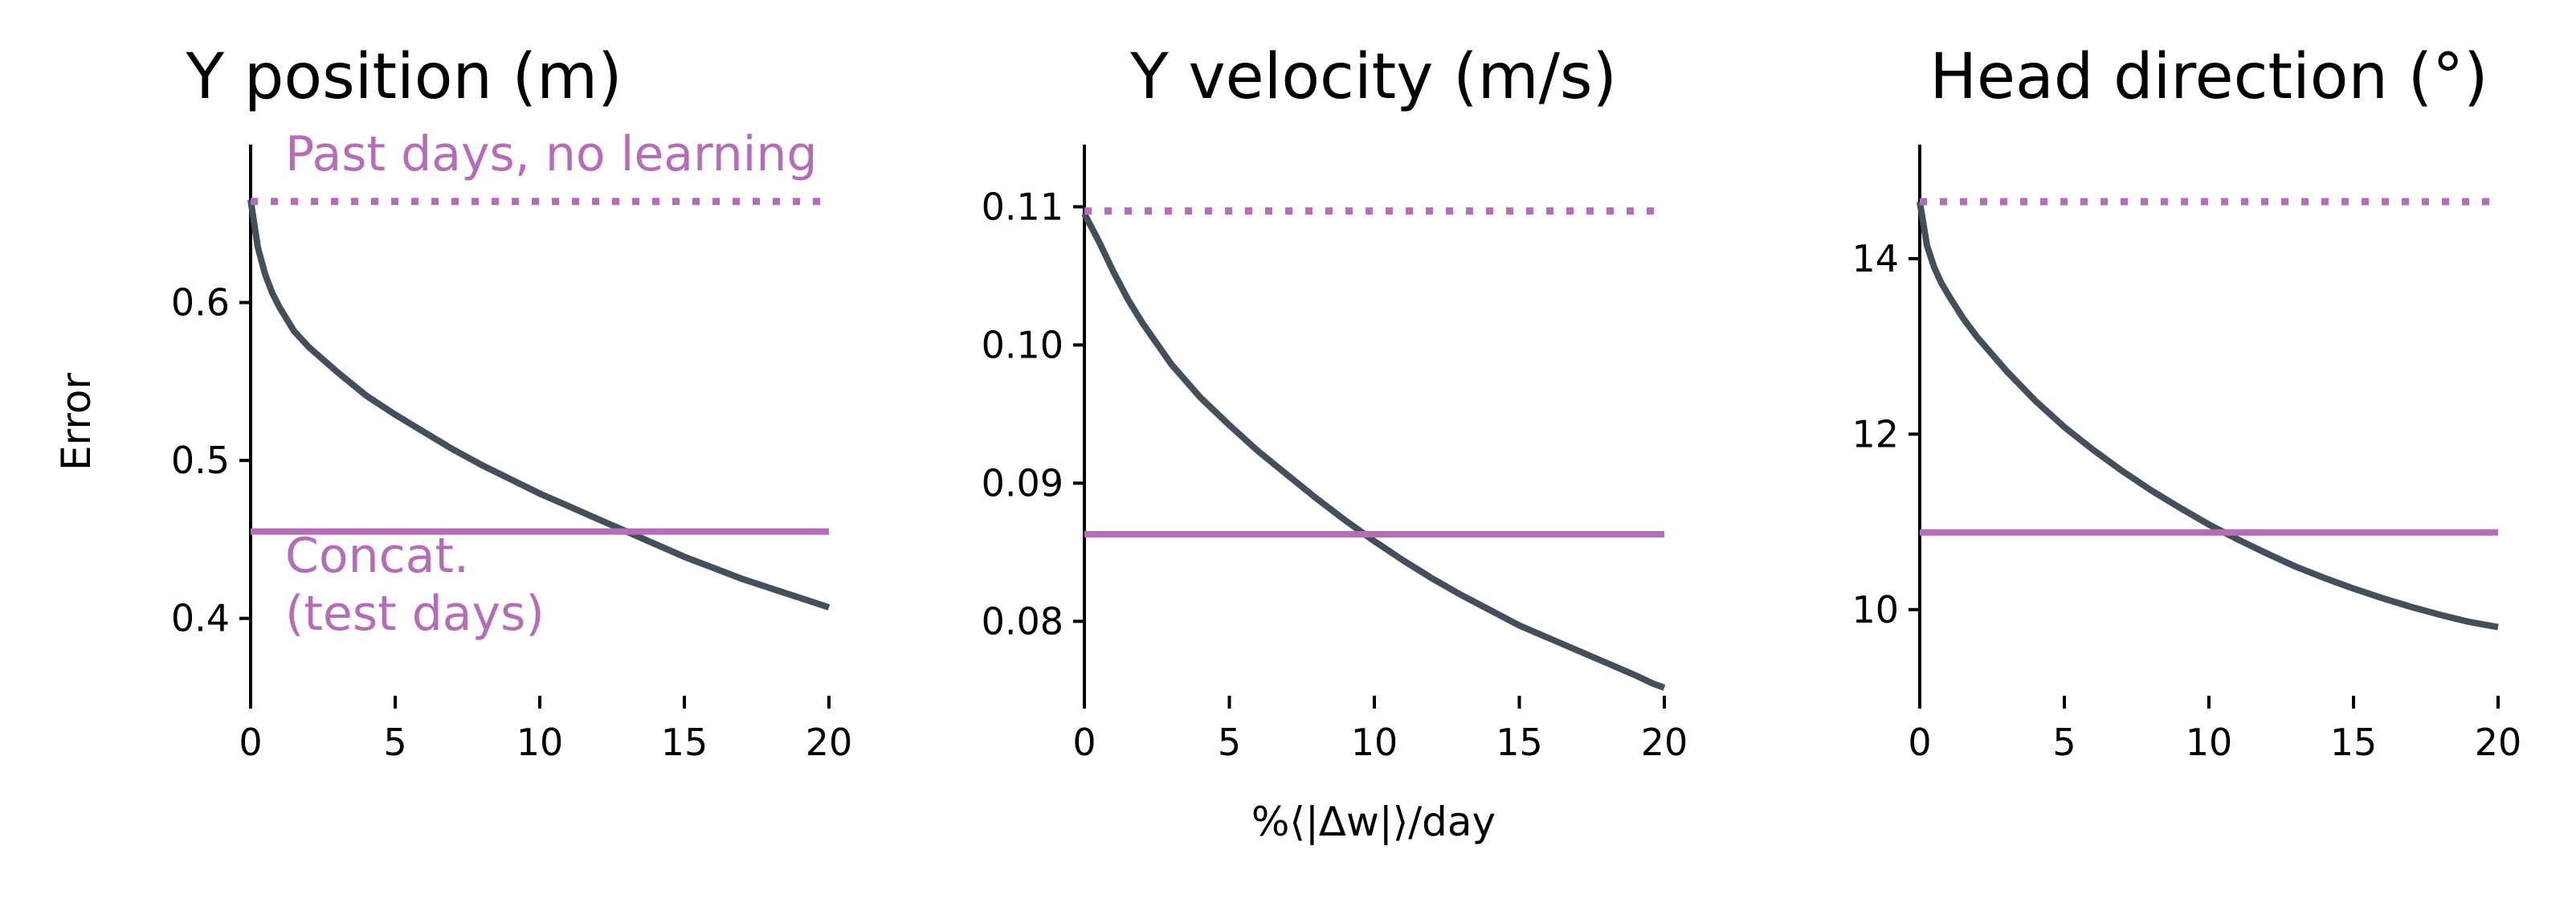 The height and width of the screenshot is (899, 2576). Describe the element at coordinates (200, 461) in the screenshot. I see `y-tick-label: 0.5` at that location.